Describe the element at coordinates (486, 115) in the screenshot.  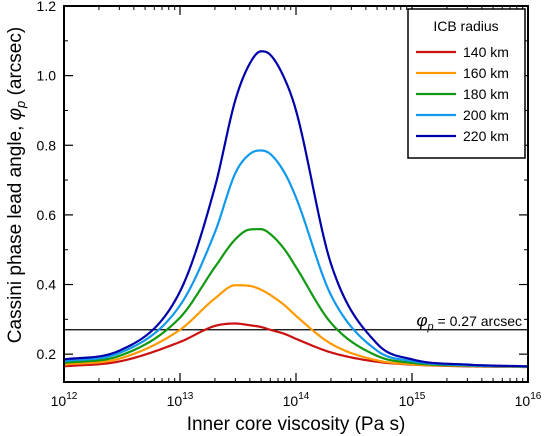
I see `legend-label-4: 200 km` at that location.